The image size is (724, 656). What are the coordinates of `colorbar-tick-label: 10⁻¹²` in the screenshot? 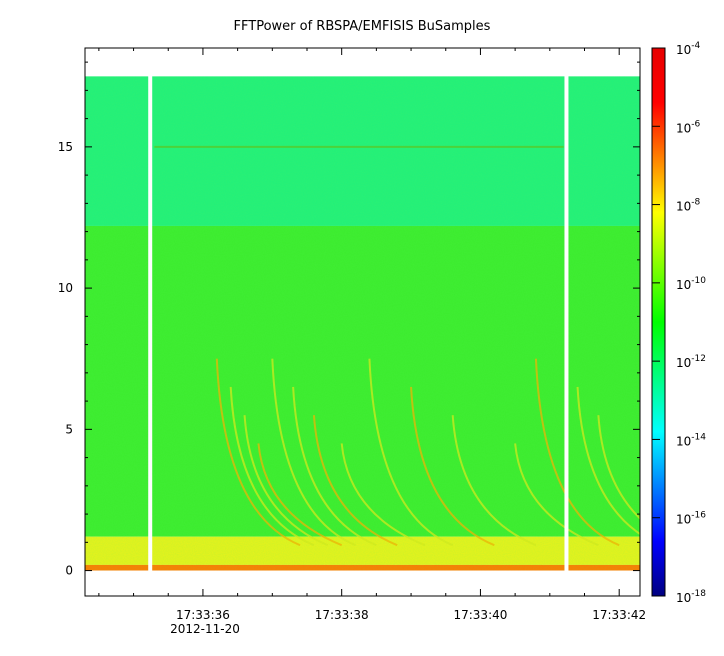 It's located at (691, 362).